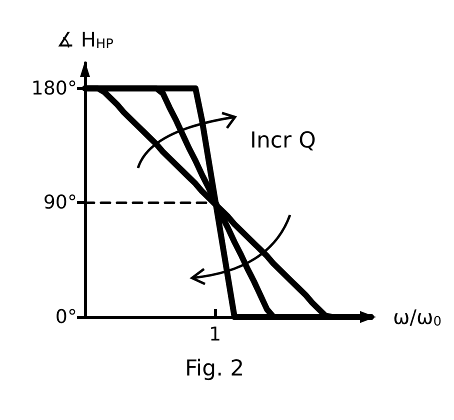 This screenshot has width=454, height=420. I want to click on annotation: Incr Q, so click(283, 141).